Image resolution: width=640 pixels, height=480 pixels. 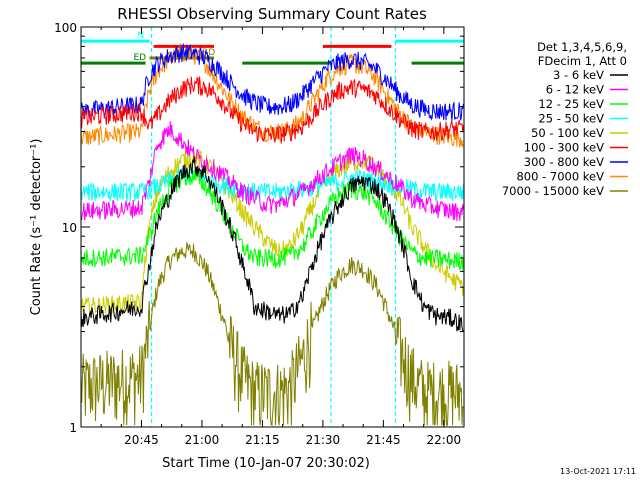 I want to click on legend-entry-0: 3 - 6 keV, so click(x=578, y=75).